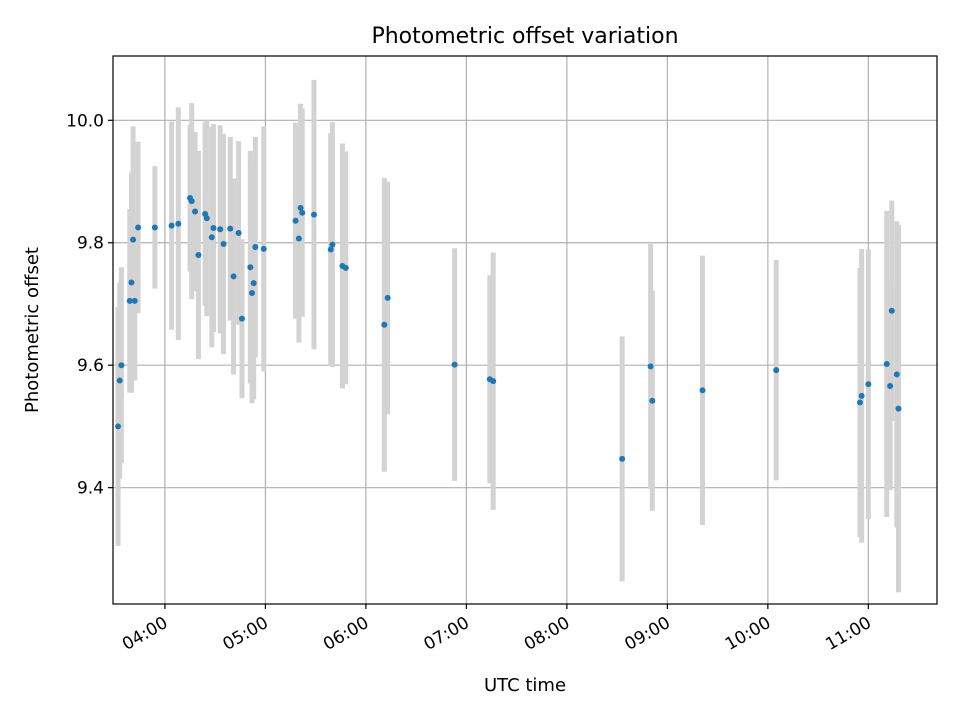 This screenshot has height=720, width=960. I want to click on y-tick-label: 9.8, so click(90, 244).